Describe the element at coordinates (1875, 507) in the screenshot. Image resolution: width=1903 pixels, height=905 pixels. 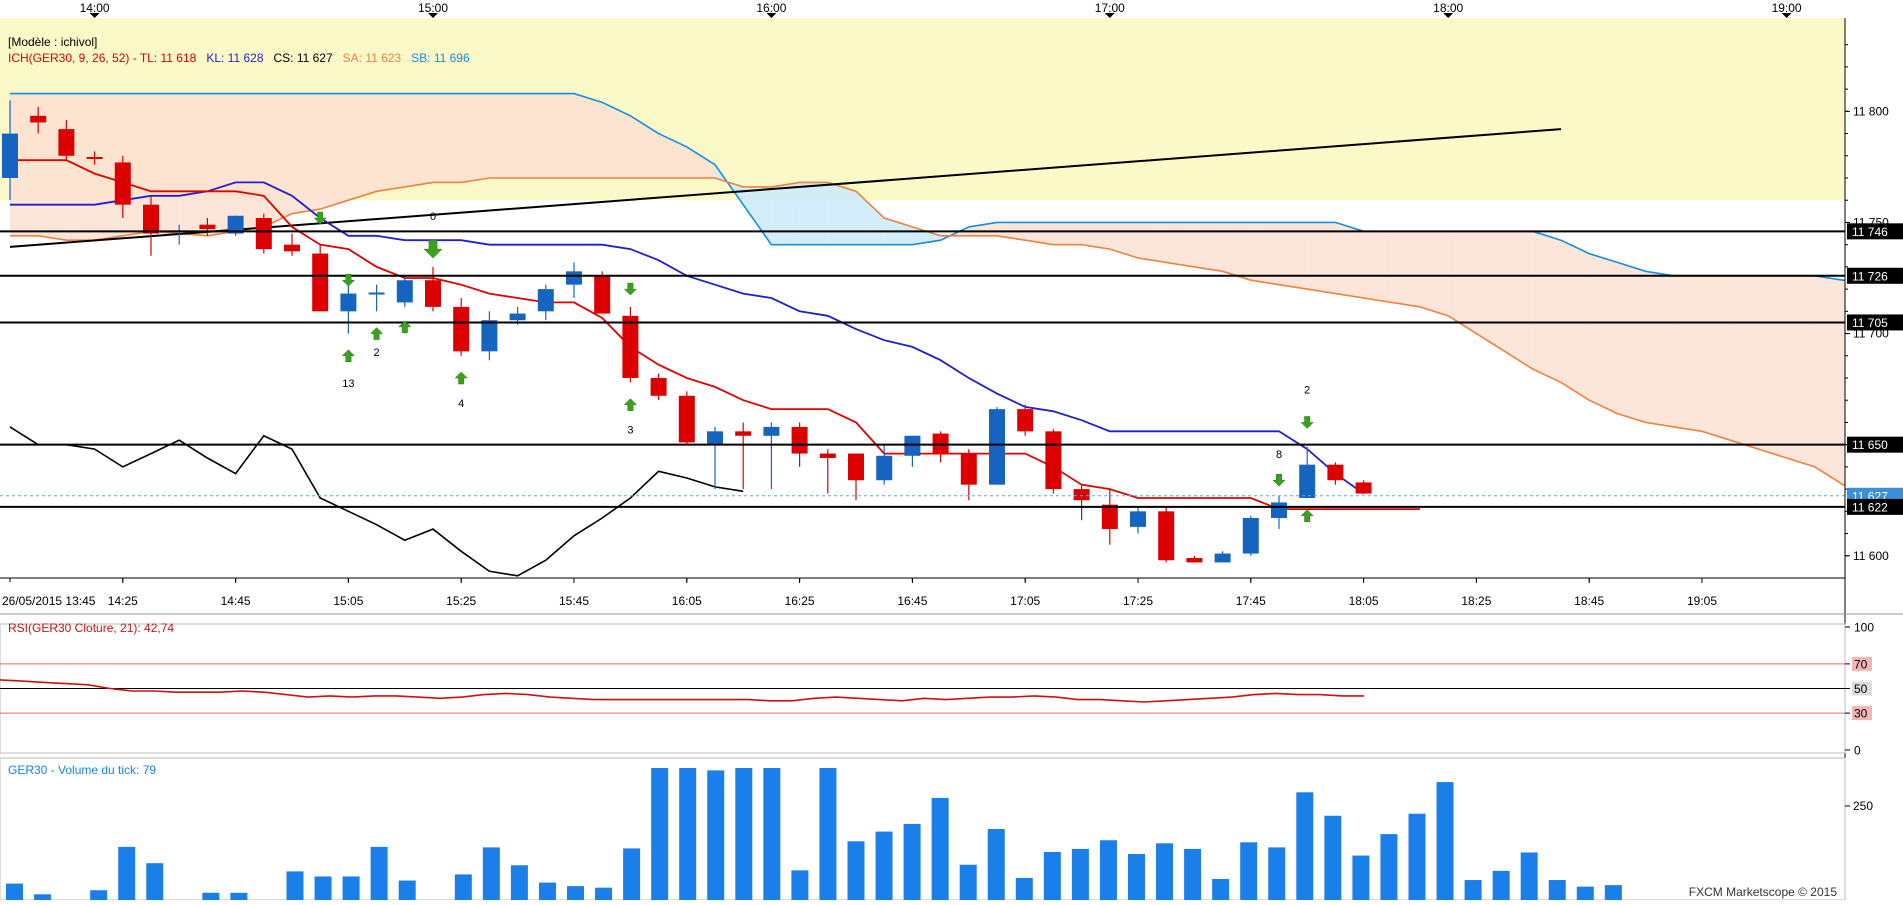
I see `level-price-tag: 11 622` at that location.